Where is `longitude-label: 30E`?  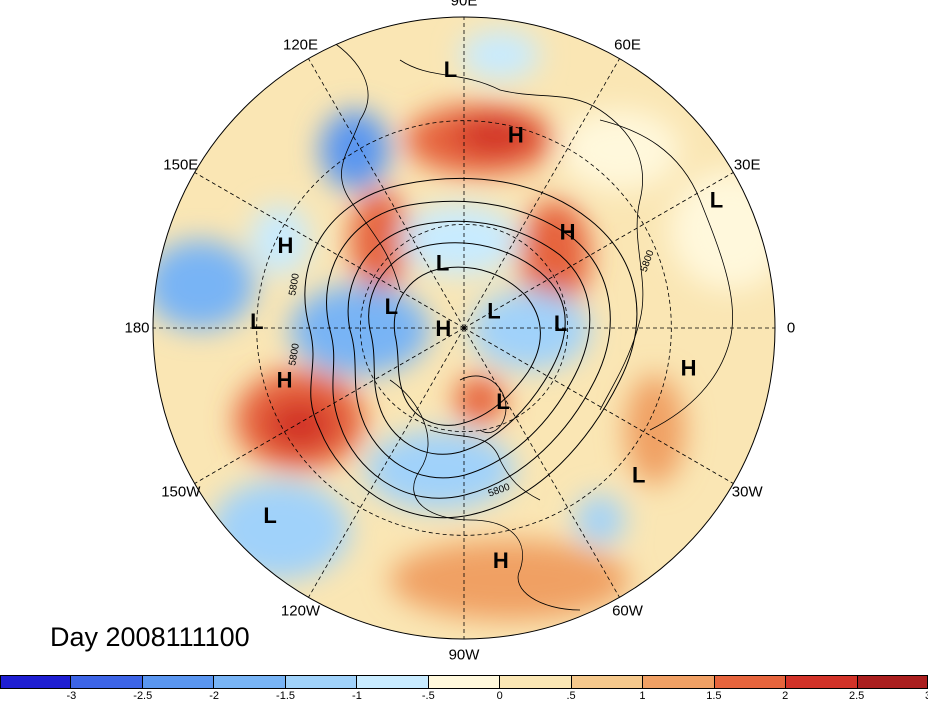
longitude-label: 30E is located at coordinates (747, 164).